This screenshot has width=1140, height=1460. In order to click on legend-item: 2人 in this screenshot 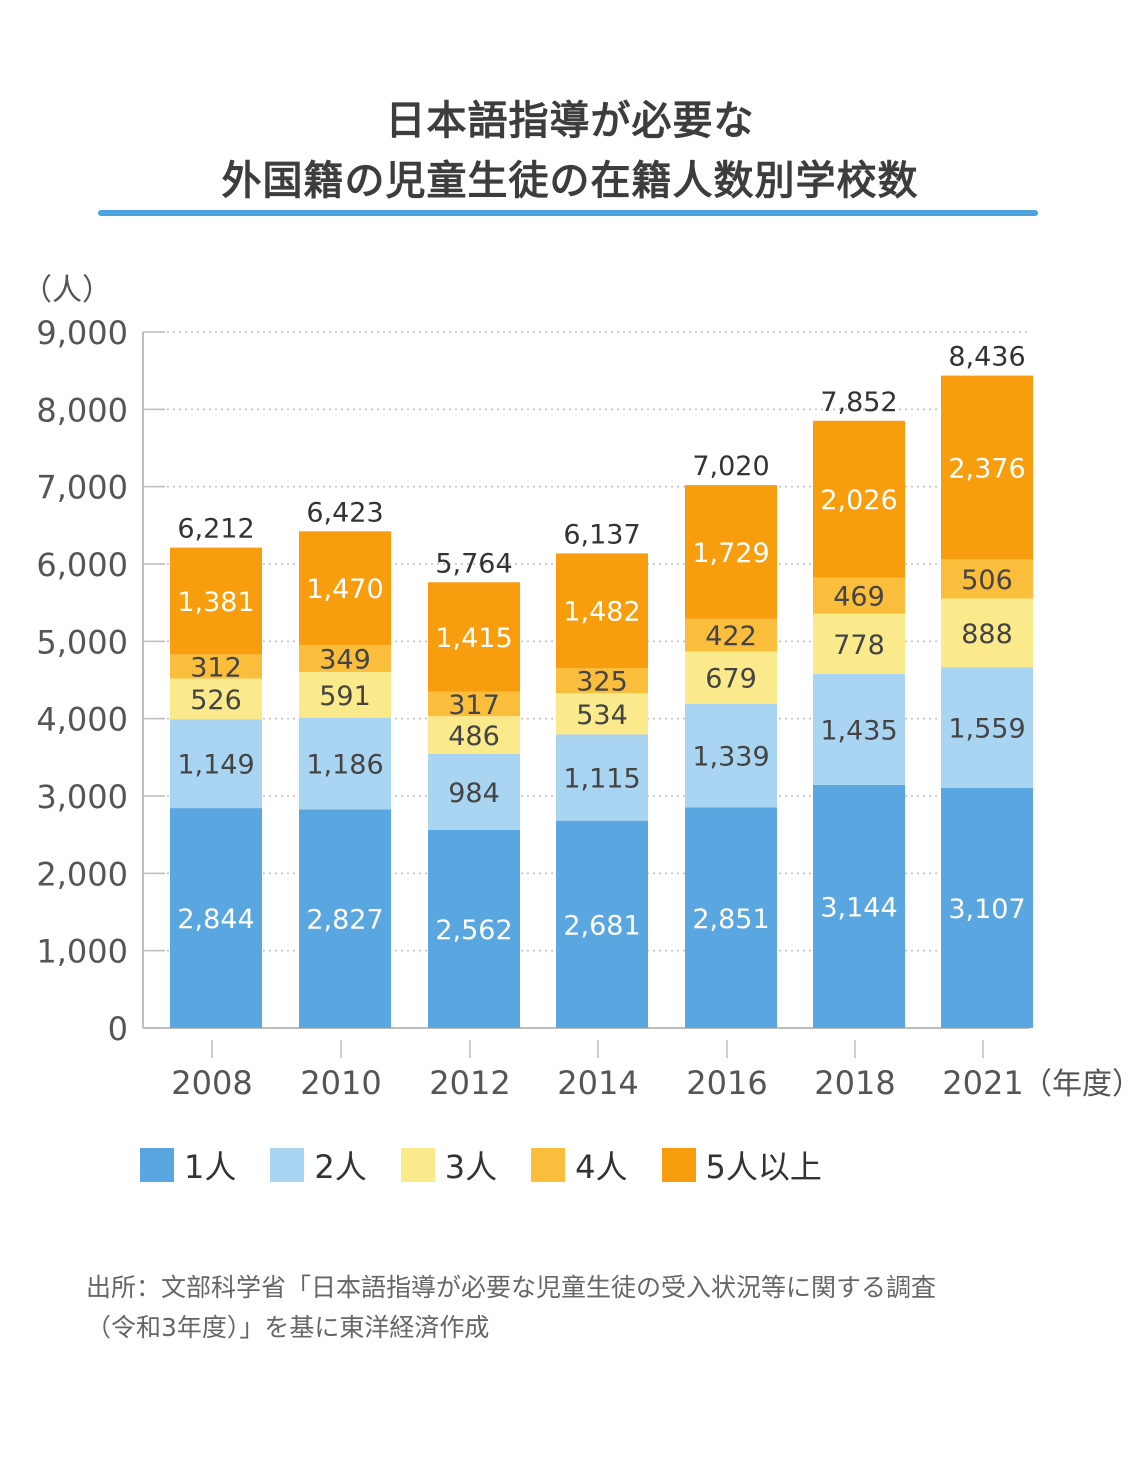, I will do `click(318, 1165)`.